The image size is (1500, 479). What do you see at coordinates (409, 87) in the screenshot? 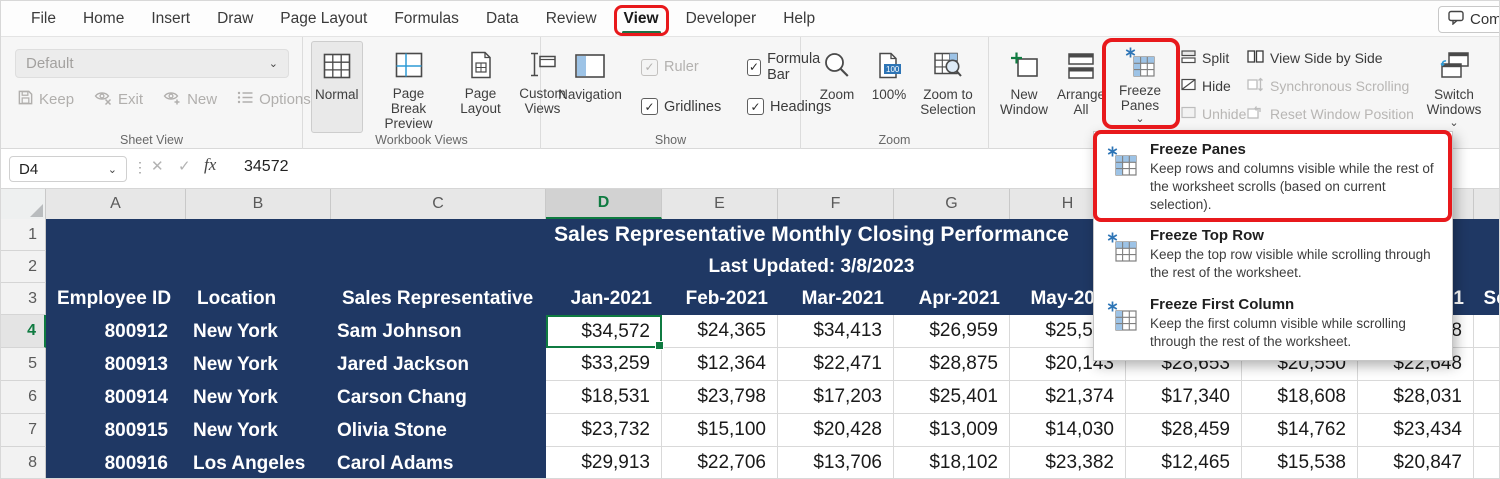
I see `page-break-preview-button: Page Break Preview` at bounding box center [409, 87].